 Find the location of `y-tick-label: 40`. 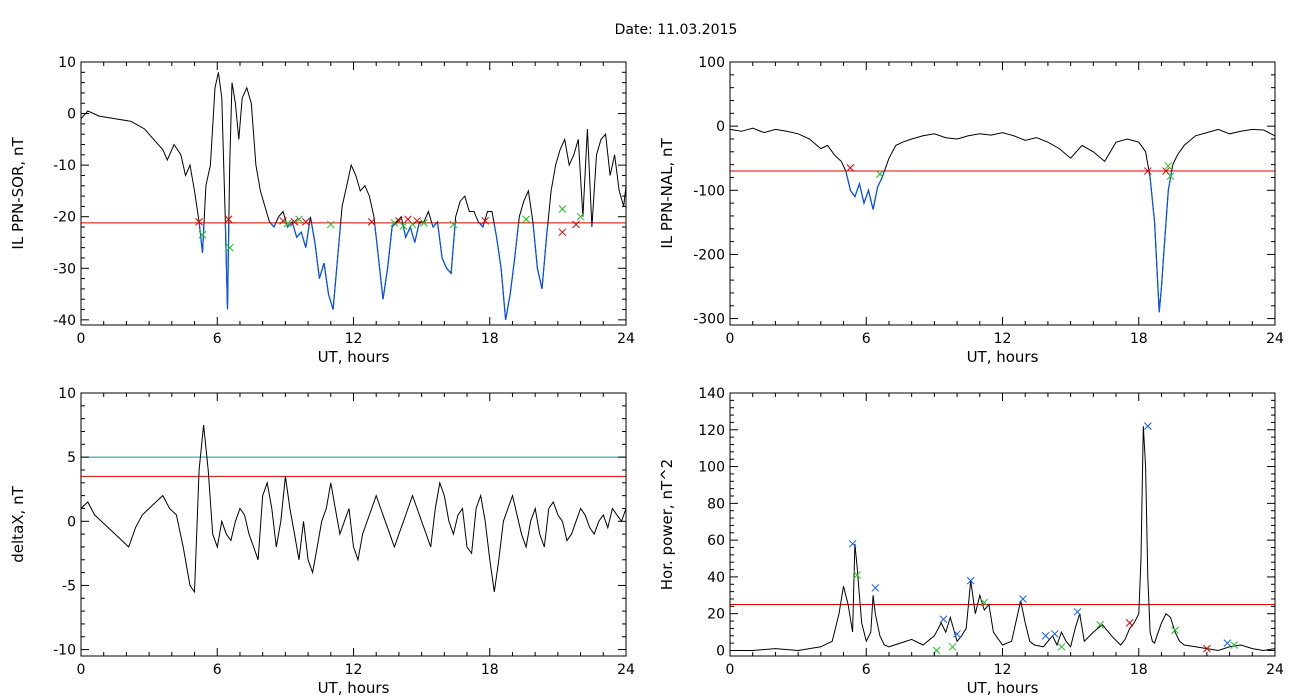

y-tick-label: 40 is located at coordinates (716, 578).